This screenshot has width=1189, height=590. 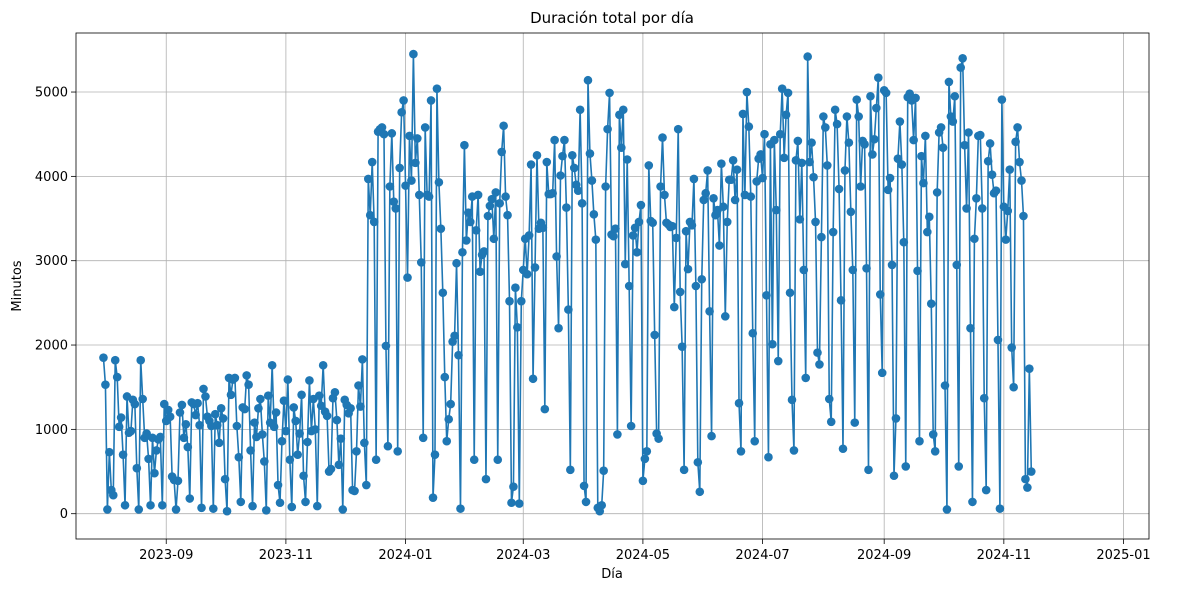 I want to click on x-tick-label: 2024-09, so click(x=884, y=555).